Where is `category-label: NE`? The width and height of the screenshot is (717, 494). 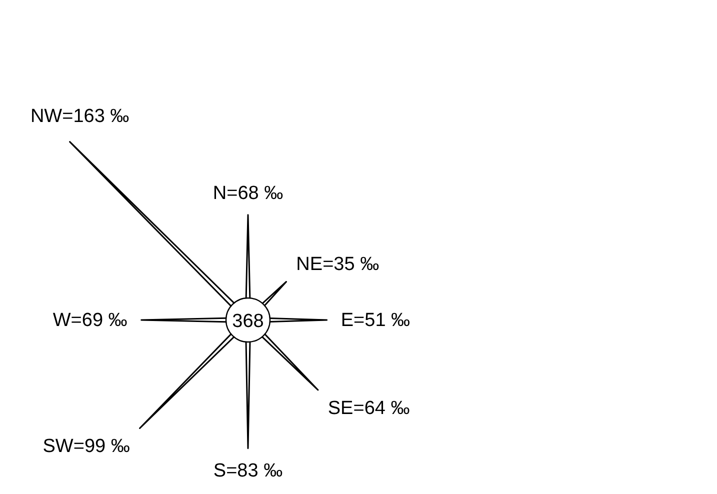
category-label: NE is located at coordinates (309, 264).